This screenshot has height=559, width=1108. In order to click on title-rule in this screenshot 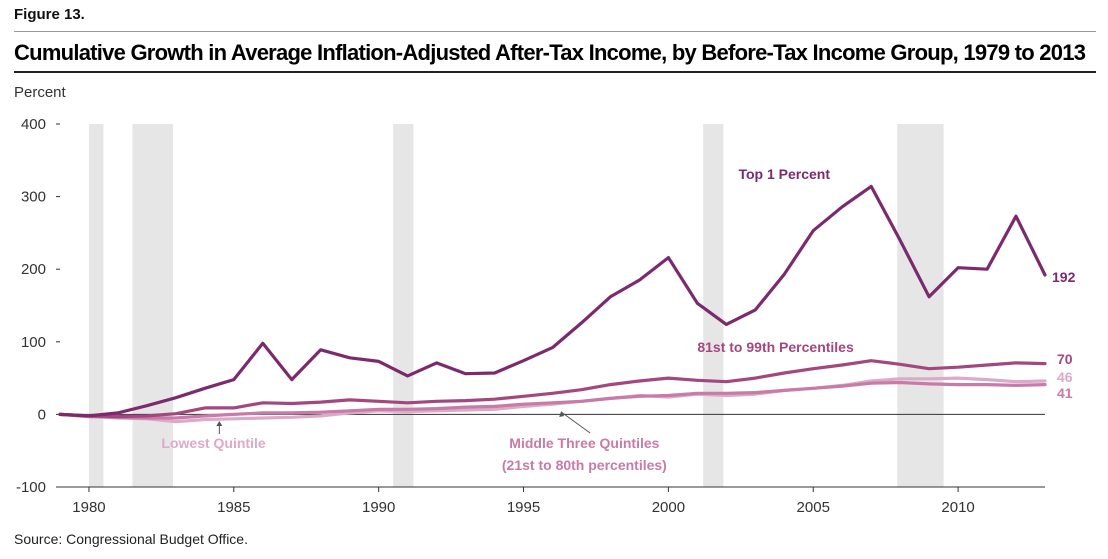, I will do `click(555, 72)`.